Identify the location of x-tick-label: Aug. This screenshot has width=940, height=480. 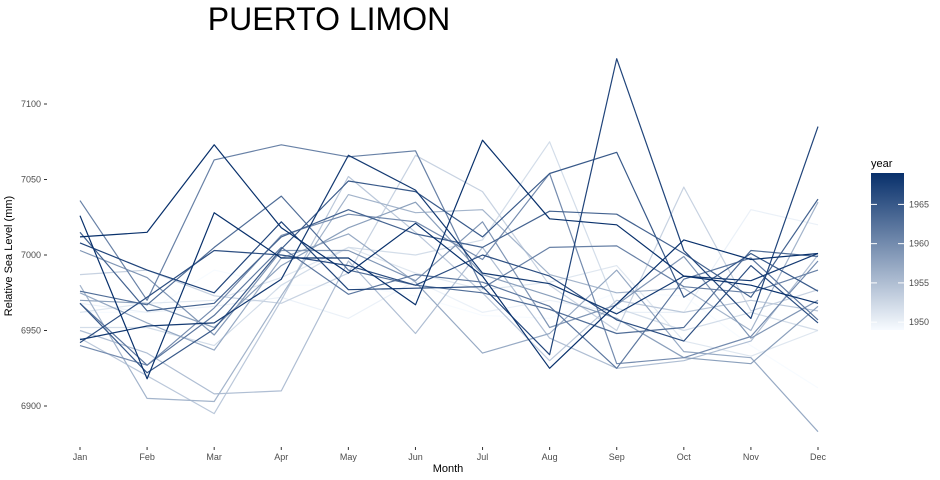
(550, 457).